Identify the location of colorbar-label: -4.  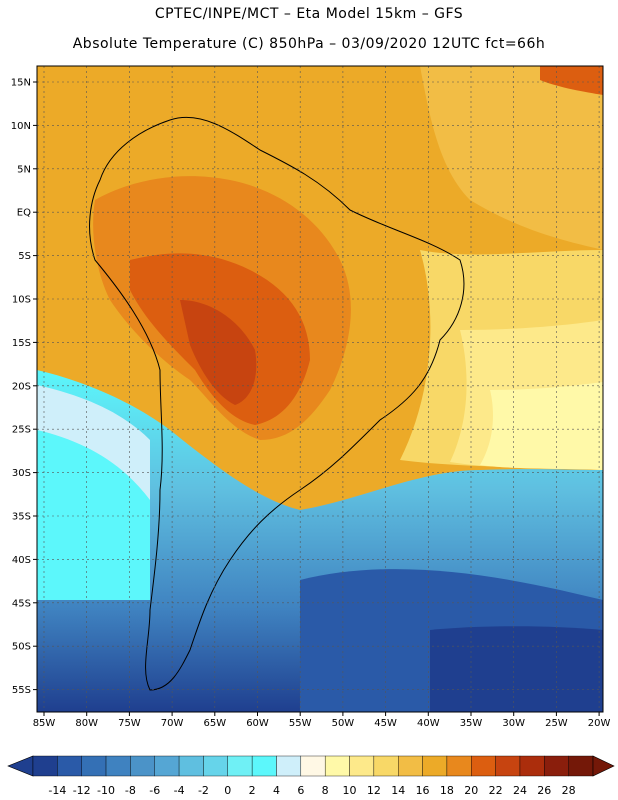
(179, 790).